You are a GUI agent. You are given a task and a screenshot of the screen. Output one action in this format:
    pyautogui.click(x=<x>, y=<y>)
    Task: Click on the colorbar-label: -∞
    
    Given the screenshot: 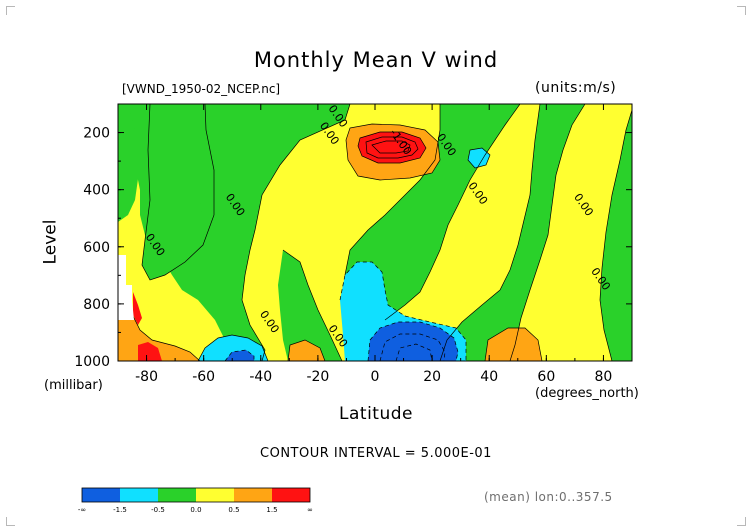 What is the action you would take?
    pyautogui.click(x=82, y=510)
    